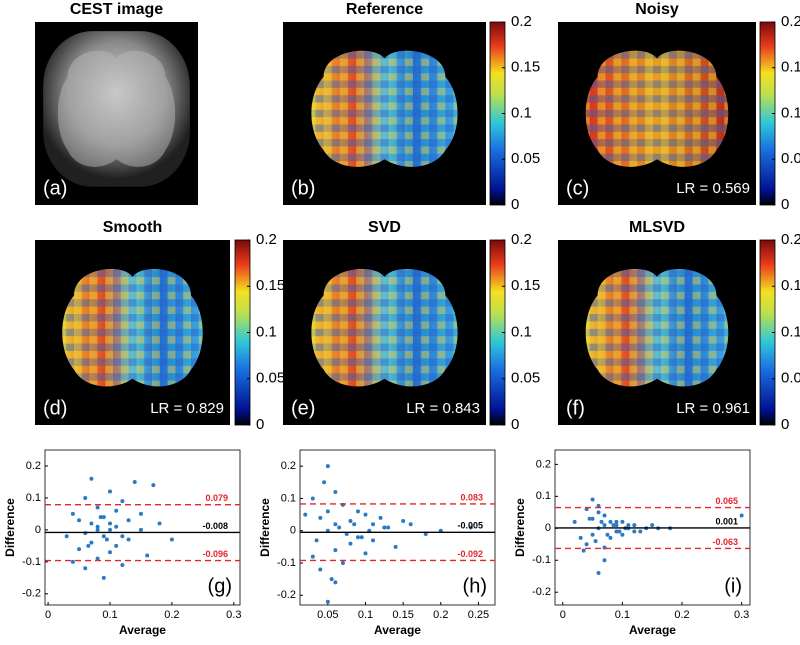 The width and height of the screenshot is (800, 645). Describe the element at coordinates (681, 615) in the screenshot. I see `x-tick-label: 0.2` at that location.